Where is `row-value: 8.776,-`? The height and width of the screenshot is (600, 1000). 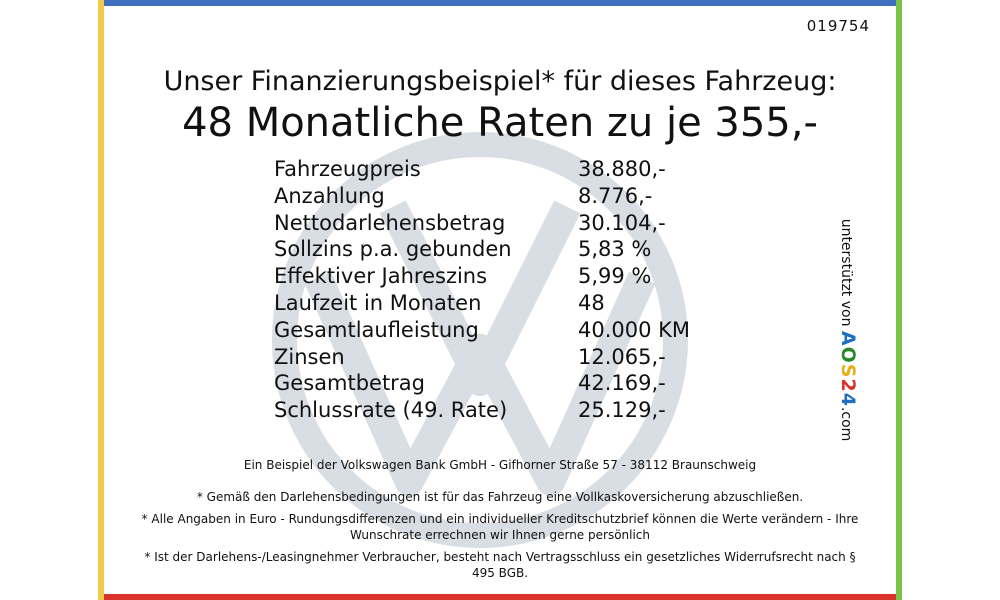
row-value: 8.776,- is located at coordinates (615, 195).